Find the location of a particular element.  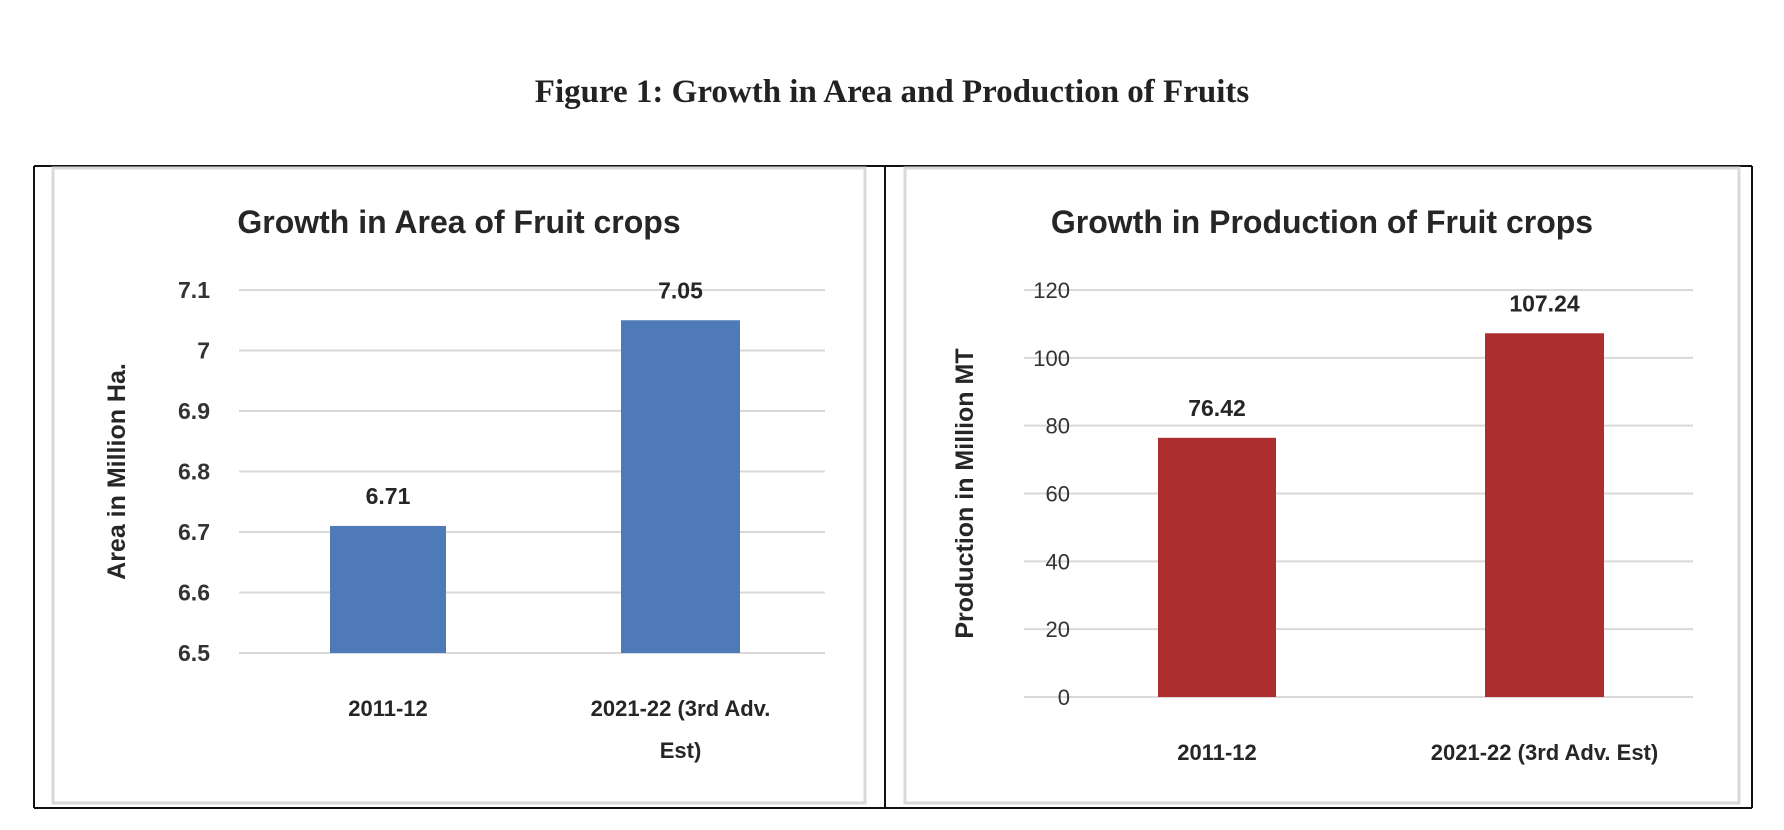

chart-title: Growth in Area of Fruit crops is located at coordinates (458, 222).